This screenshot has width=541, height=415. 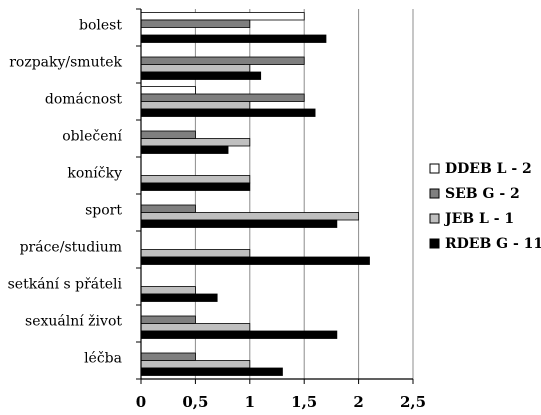 What do you see at coordinates (304, 401) in the screenshot?
I see `x-tick-label: 1,5` at bounding box center [304, 401].